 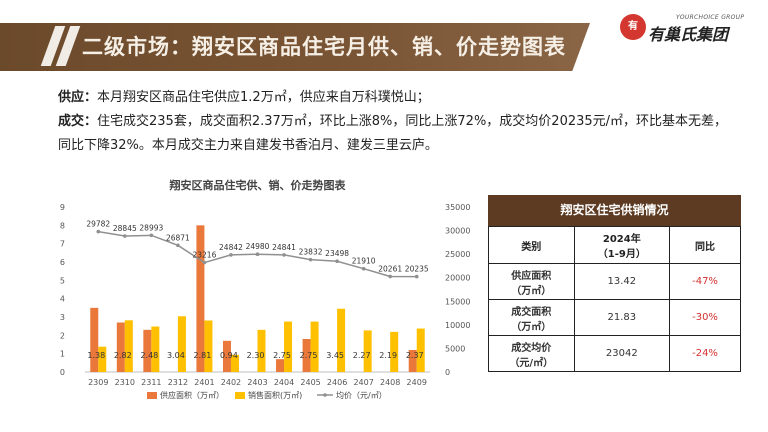 What do you see at coordinates (335, 355) in the screenshot?
I see `sales-data-label: 3.45` at bounding box center [335, 355].